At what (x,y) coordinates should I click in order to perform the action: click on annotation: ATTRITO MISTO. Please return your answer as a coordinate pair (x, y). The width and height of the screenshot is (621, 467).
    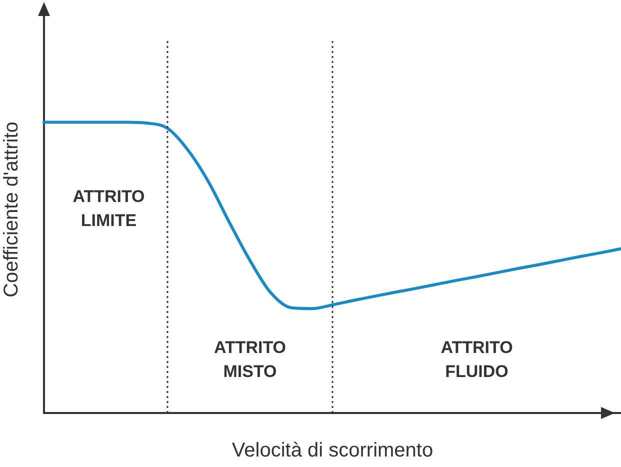
    Looking at the image, I should click on (250, 359).